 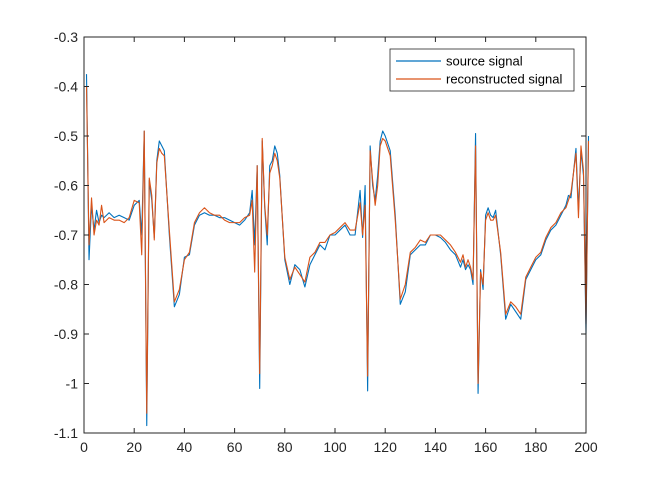 What do you see at coordinates (586, 447) in the screenshot?
I see `x-tick-label: 200` at bounding box center [586, 447].